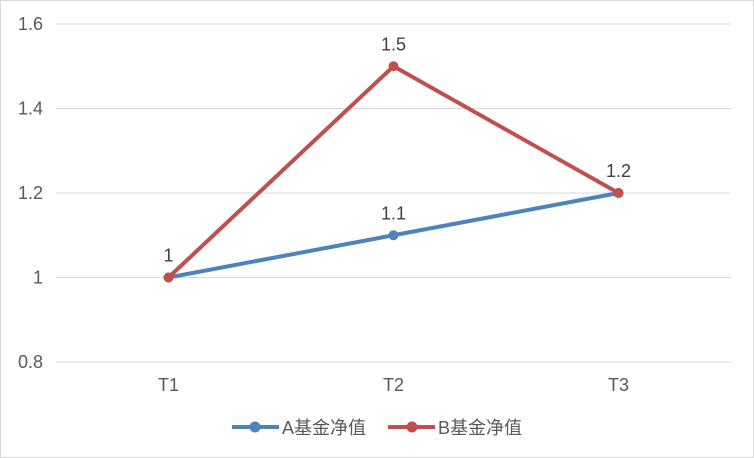  What do you see at coordinates (323, 428) in the screenshot?
I see `legend-label-series-a: A基金净值` at bounding box center [323, 428].